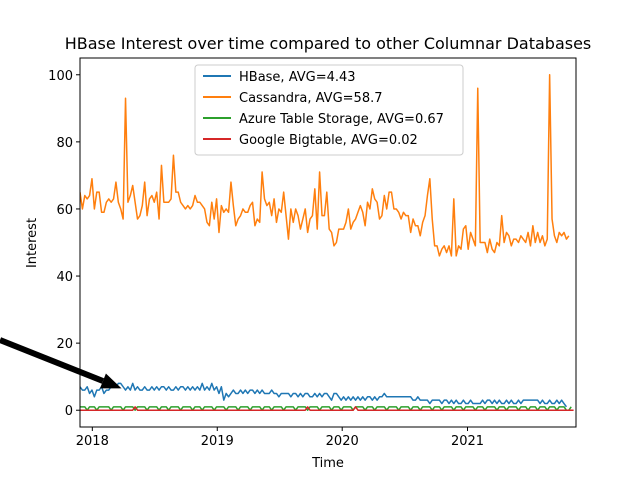 Image resolution: width=640 pixels, height=480 pixels. What do you see at coordinates (328, 140) in the screenshot?
I see `legend-label: Google Bigtable, AVG=0.02` at bounding box center [328, 140].